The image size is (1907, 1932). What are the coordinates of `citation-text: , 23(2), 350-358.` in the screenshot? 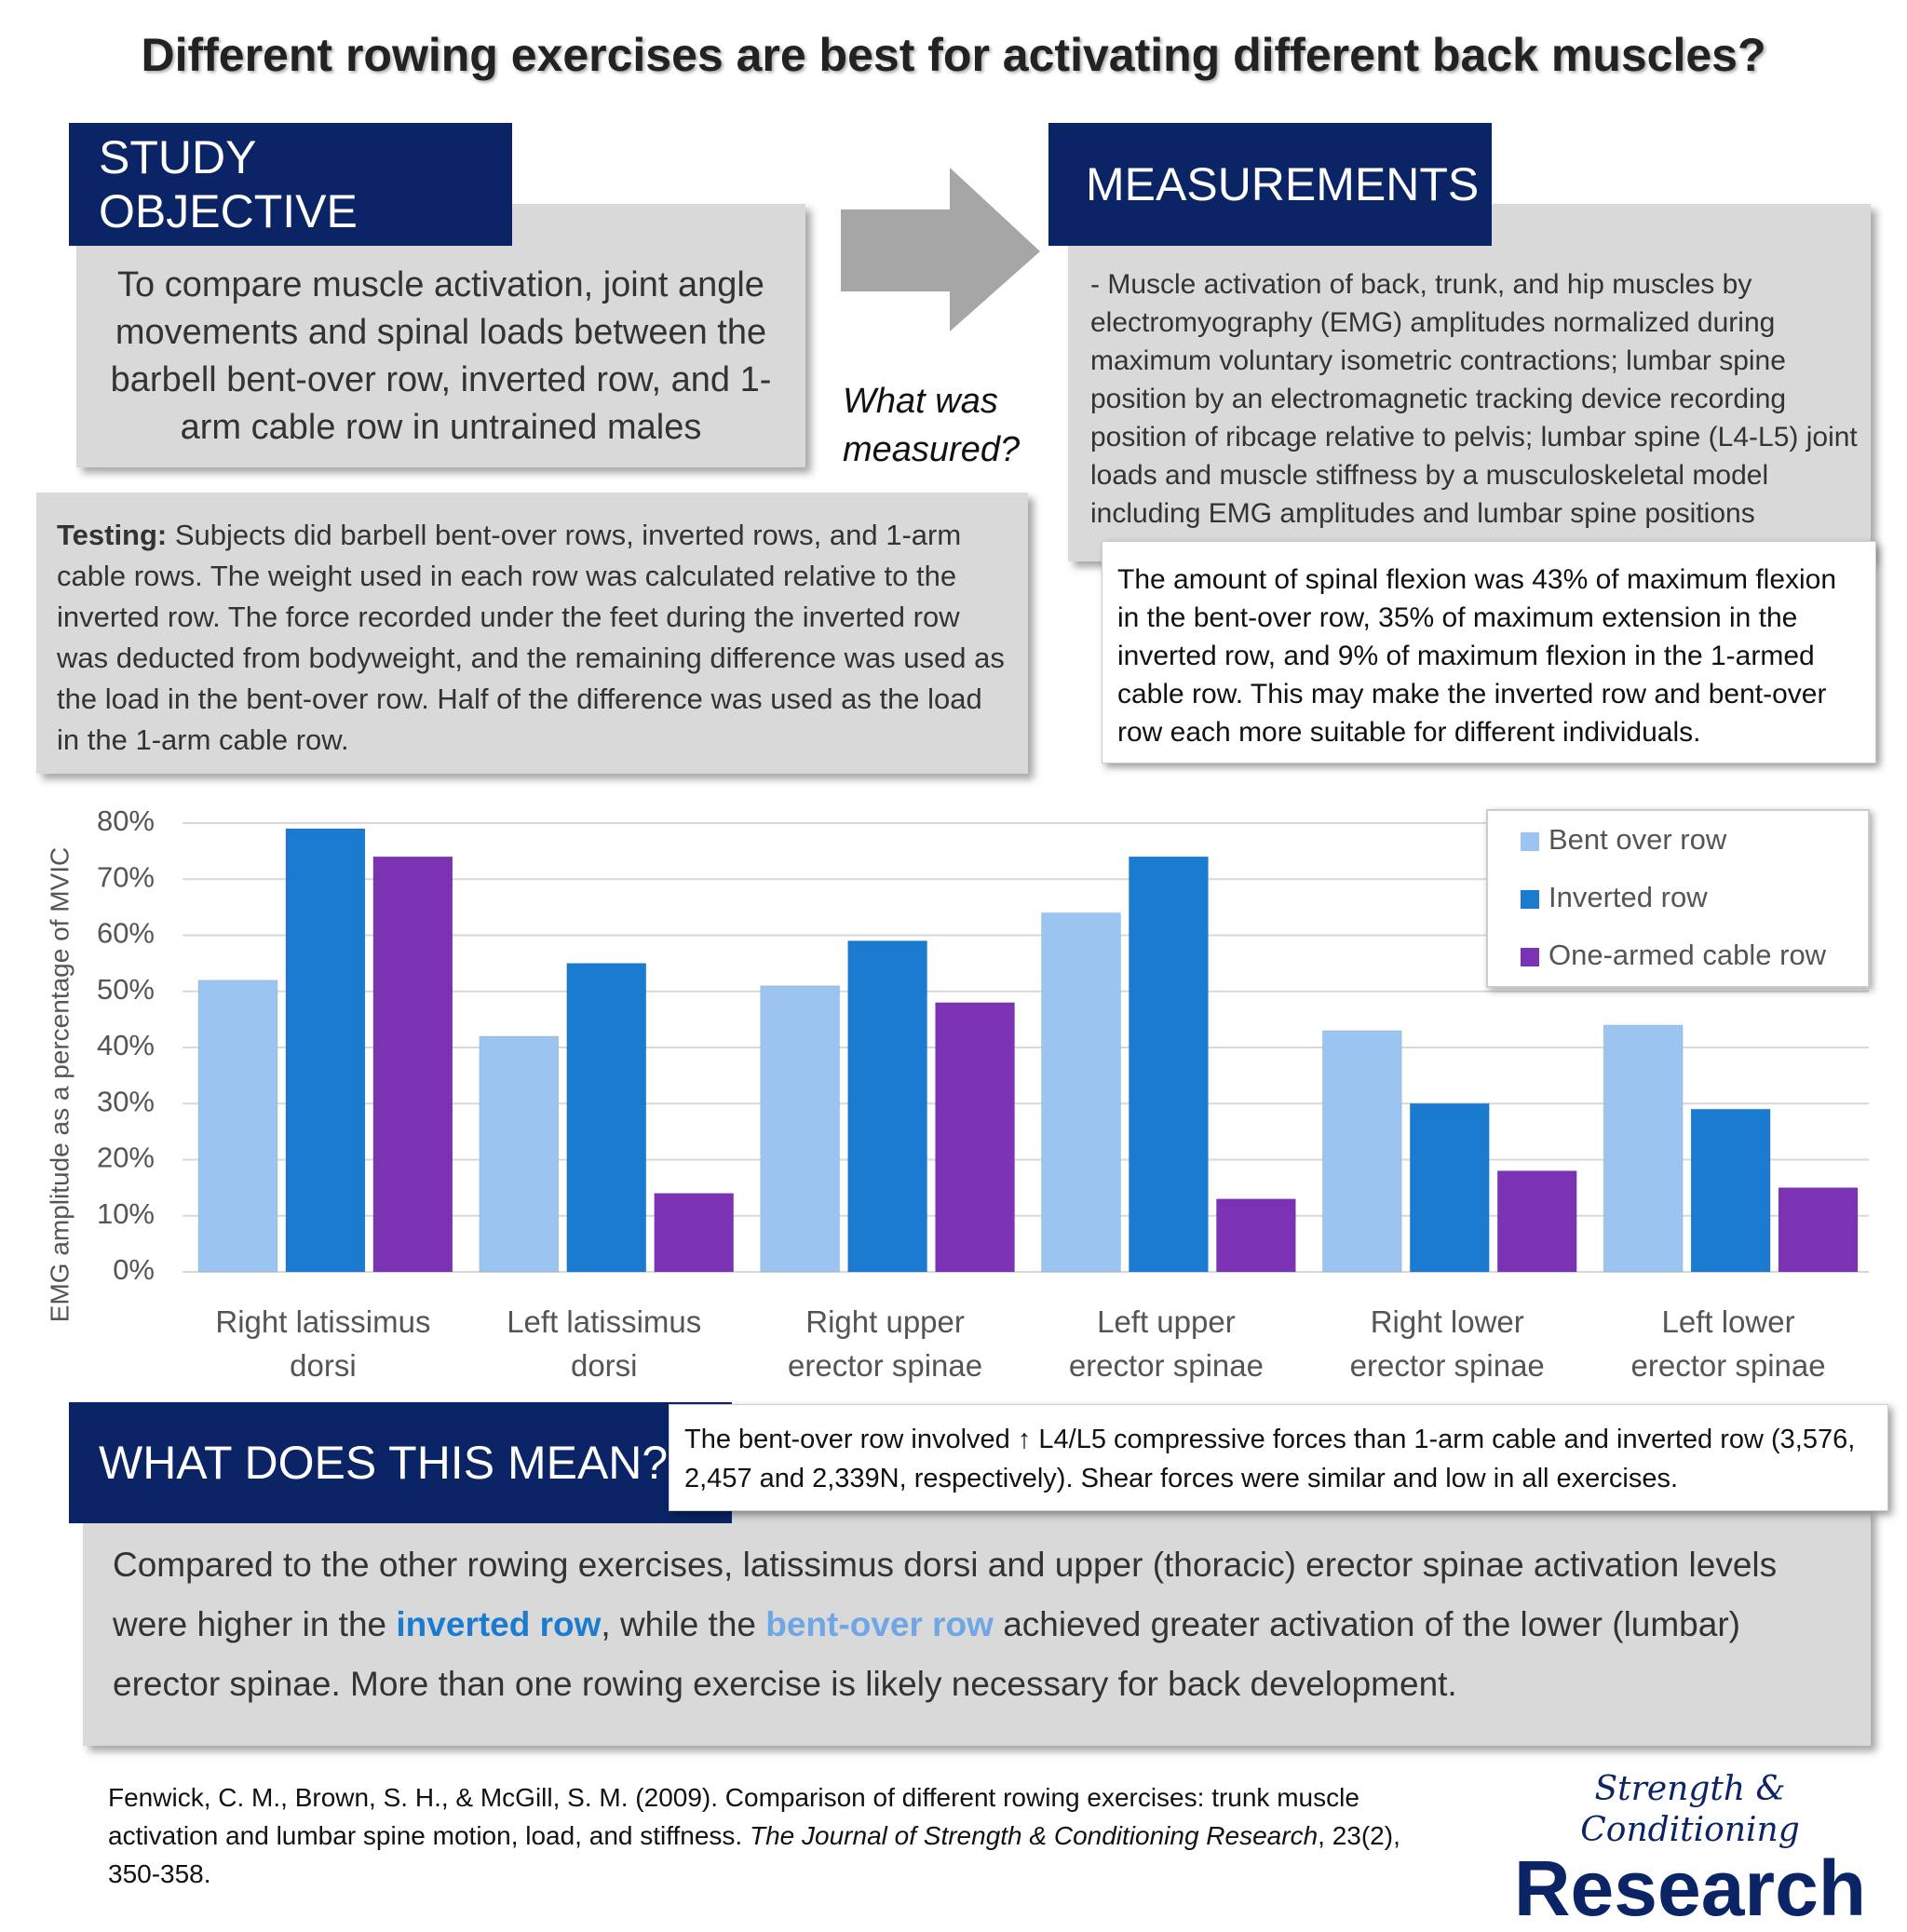 It's located at (754, 1854).